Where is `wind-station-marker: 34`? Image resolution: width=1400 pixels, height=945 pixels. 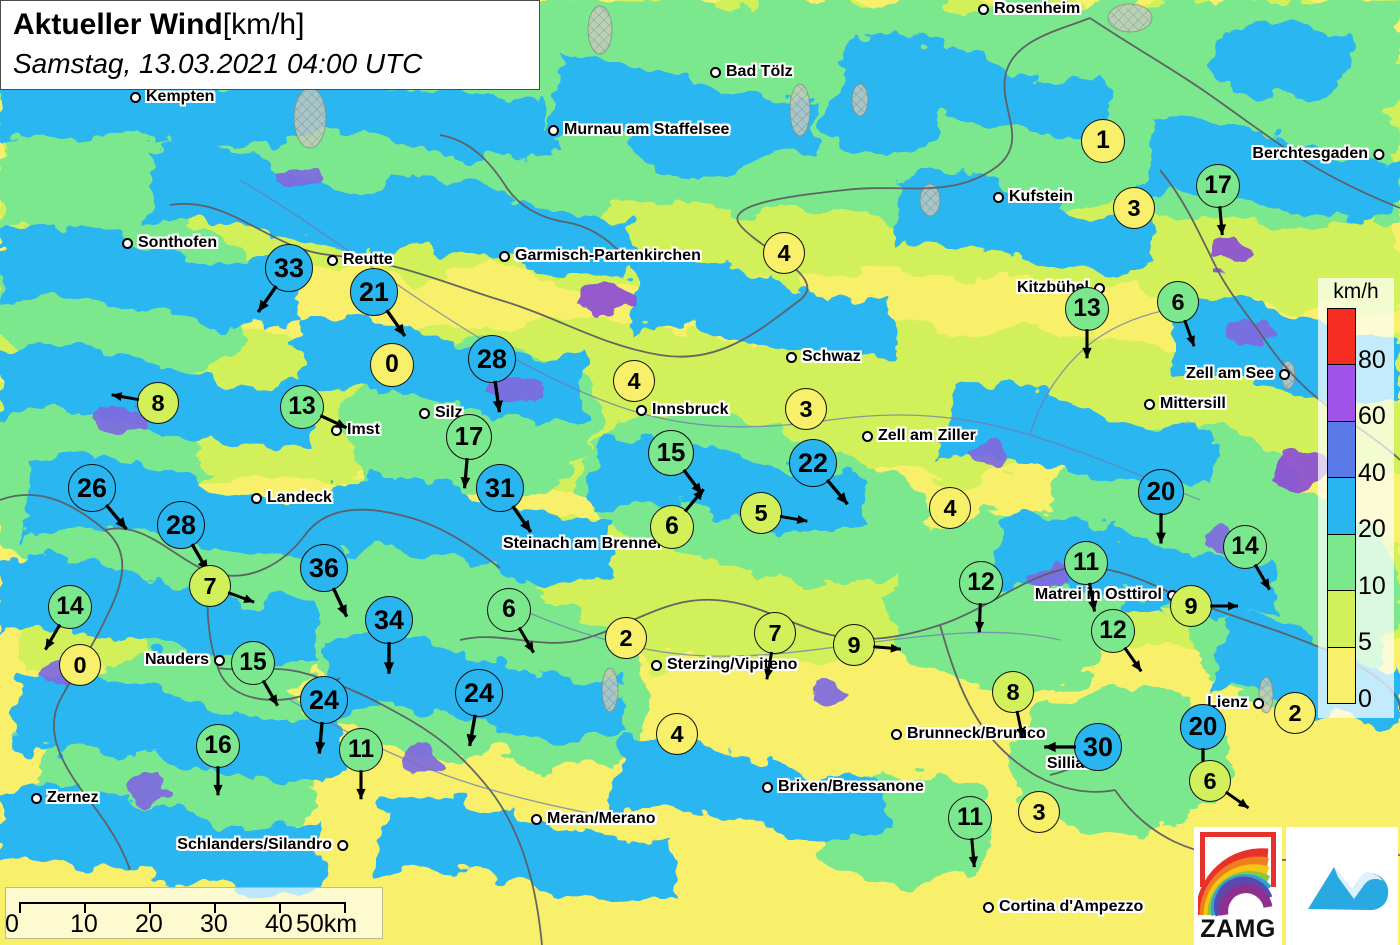
wind-station-marker: 34 is located at coordinates (389, 635).